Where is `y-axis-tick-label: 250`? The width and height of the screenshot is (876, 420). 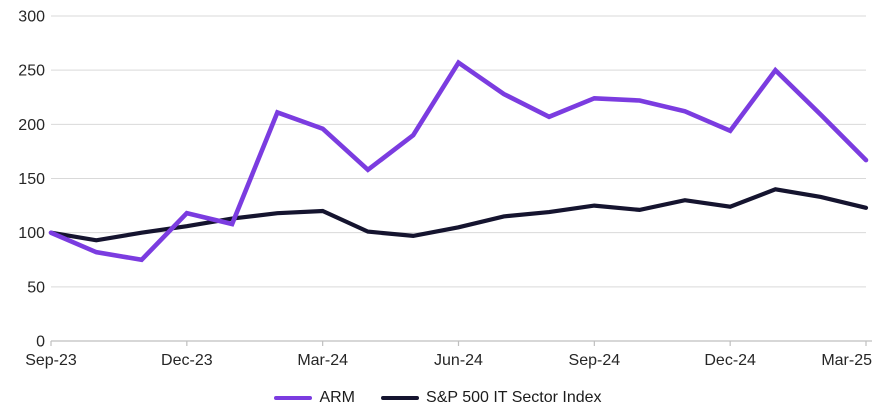 y-axis-tick-label: 250 is located at coordinates (31, 71).